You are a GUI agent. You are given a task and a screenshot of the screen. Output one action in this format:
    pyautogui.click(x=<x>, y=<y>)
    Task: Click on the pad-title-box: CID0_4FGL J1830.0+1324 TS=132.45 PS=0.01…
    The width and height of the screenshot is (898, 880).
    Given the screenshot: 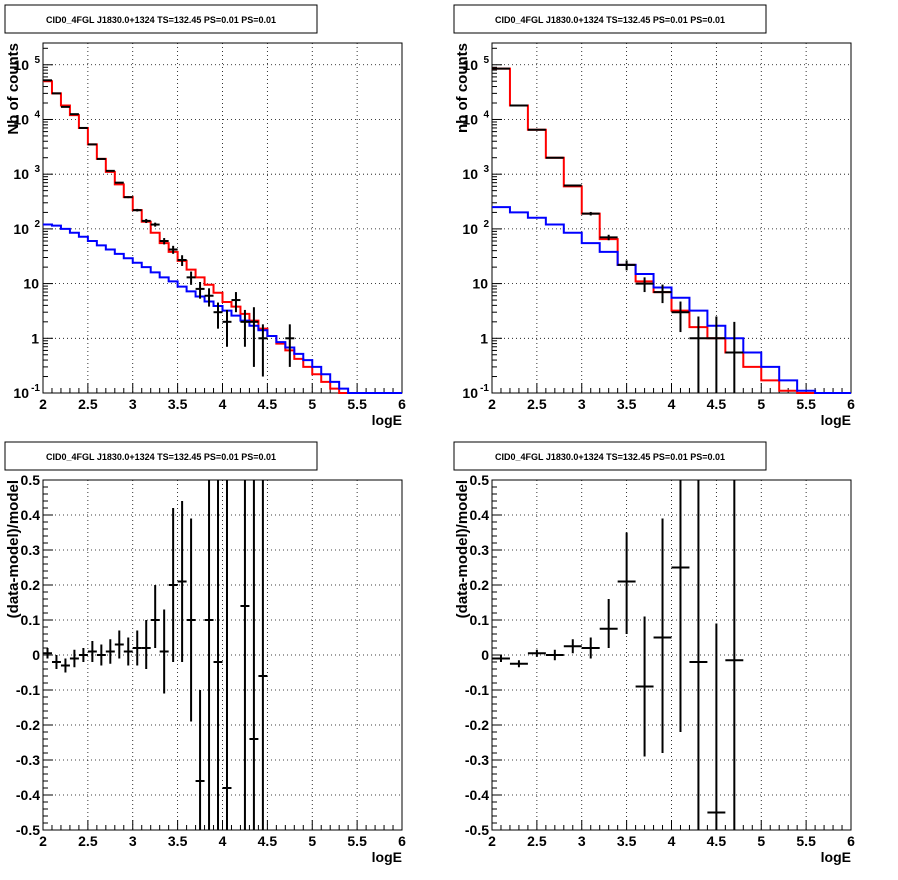 What is the action you would take?
    pyautogui.click(x=610, y=456)
    